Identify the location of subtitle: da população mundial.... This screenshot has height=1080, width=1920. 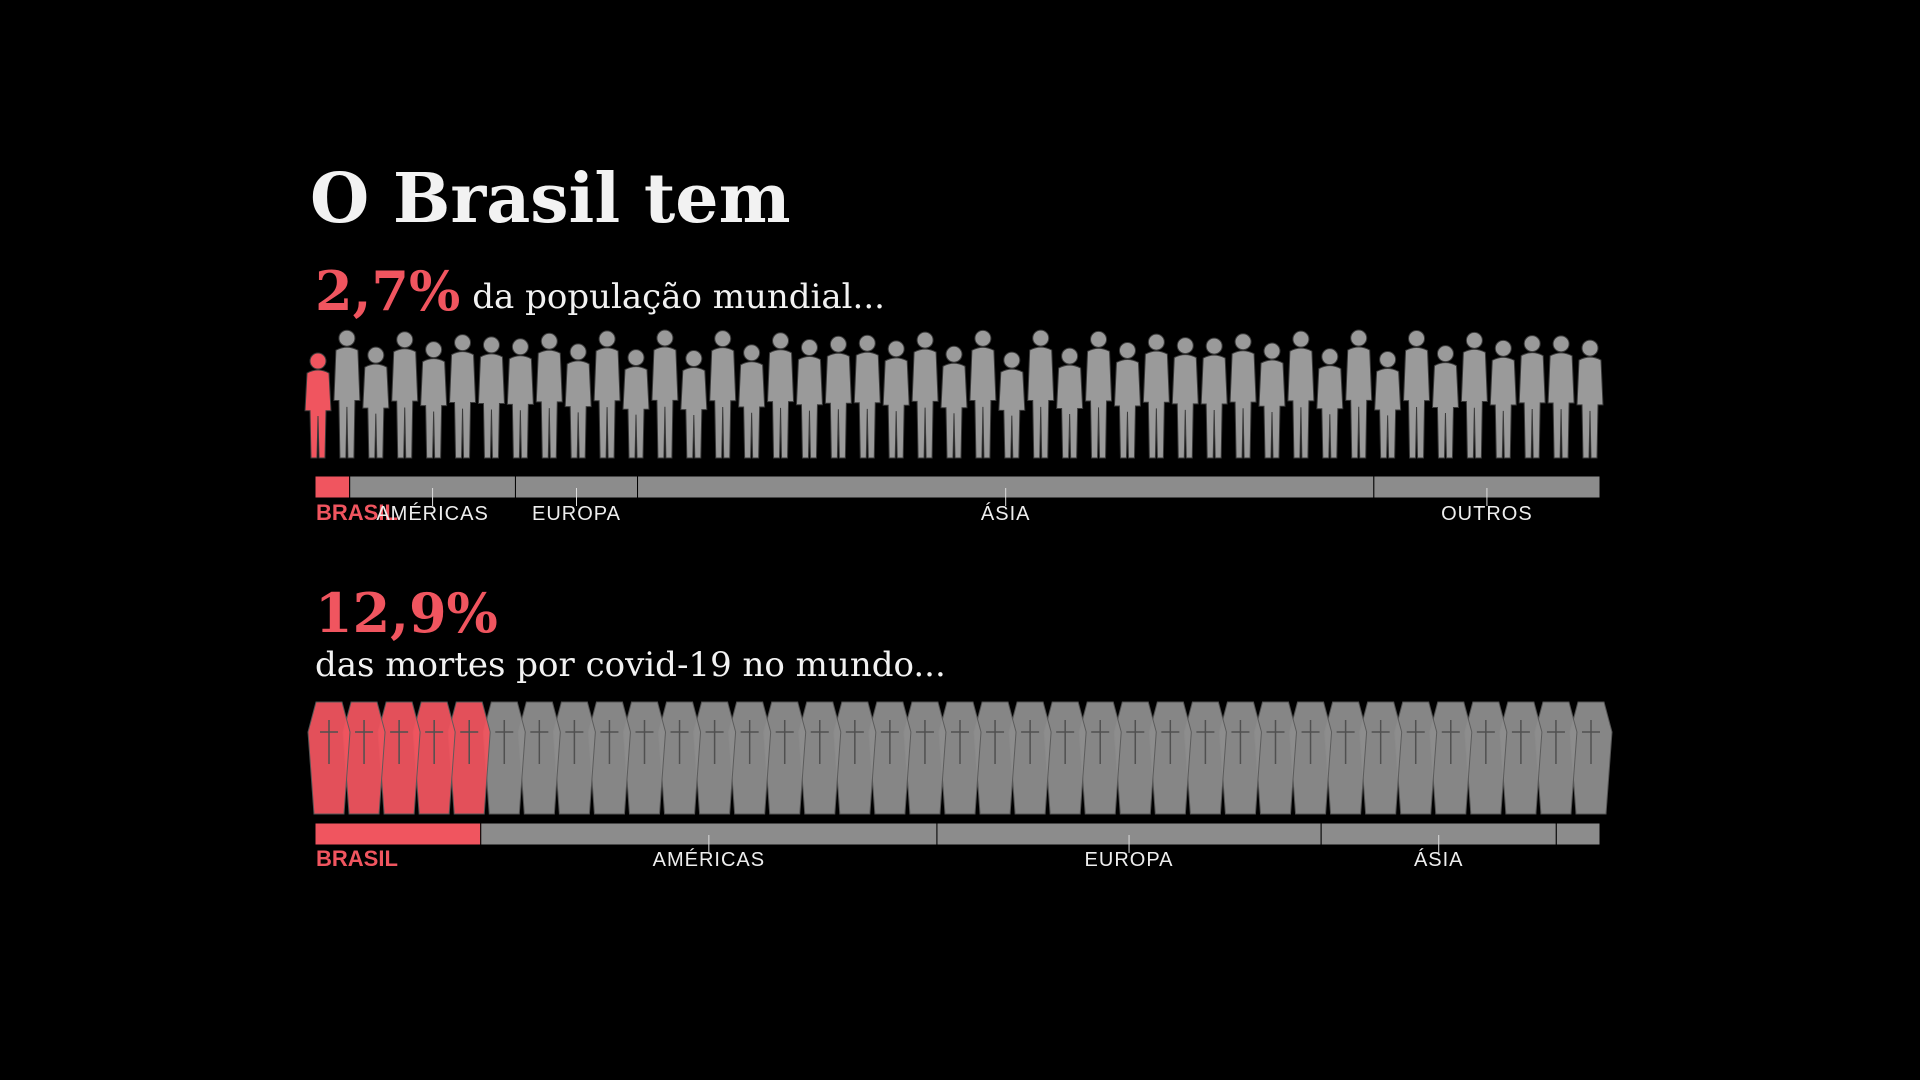
(678, 297).